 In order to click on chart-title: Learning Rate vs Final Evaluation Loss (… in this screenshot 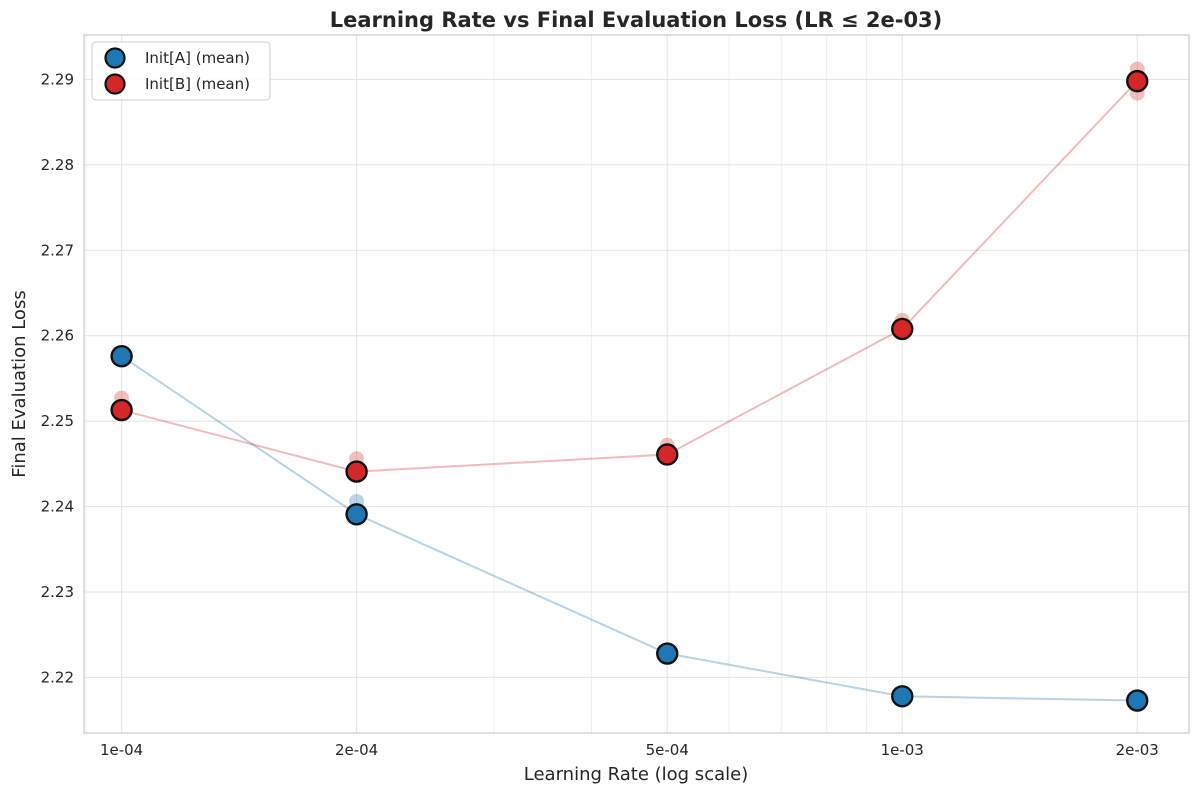, I will do `click(636, 20)`.